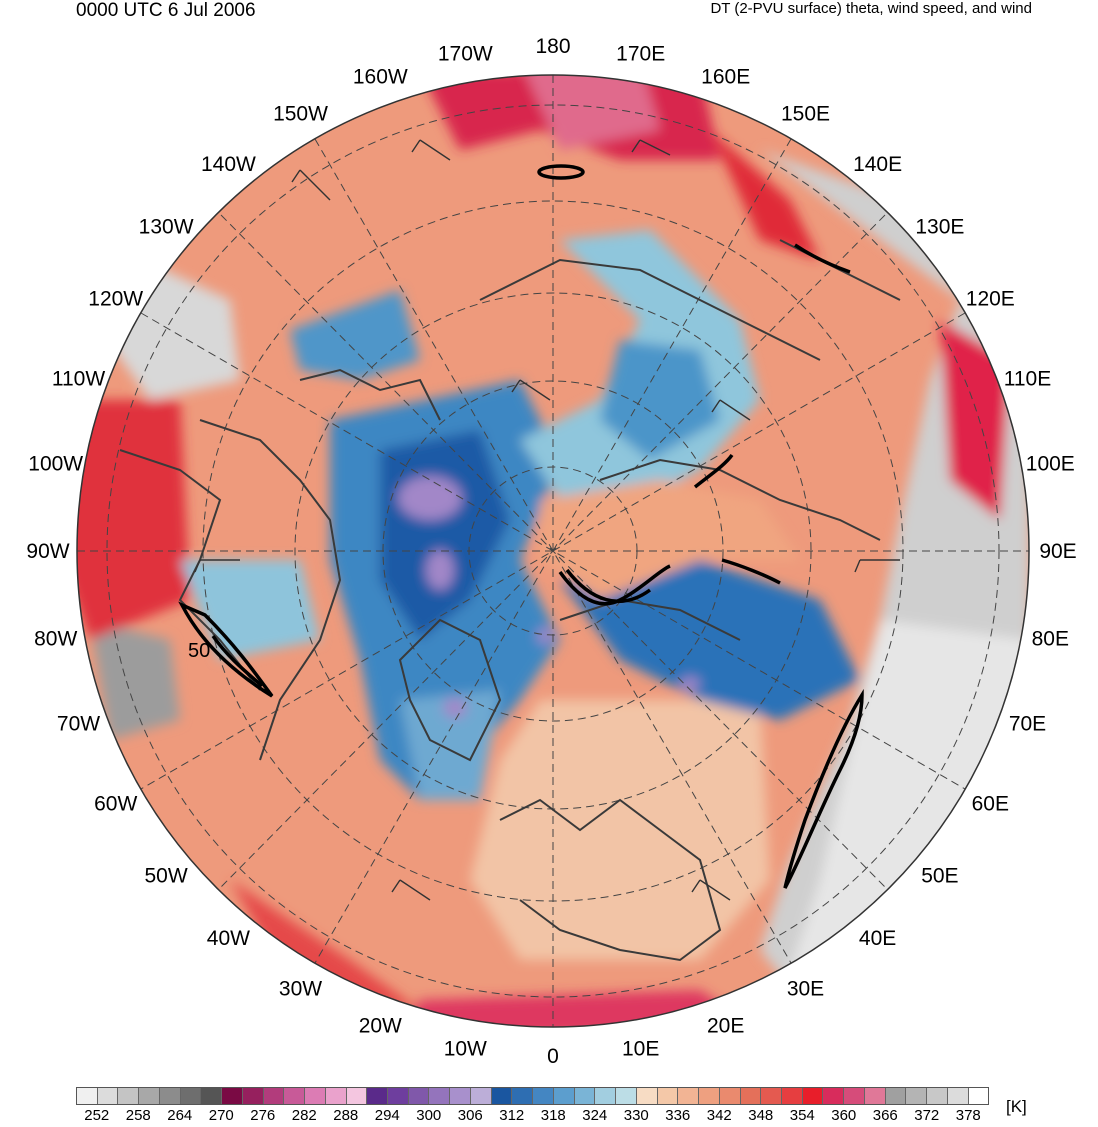 The width and height of the screenshot is (1098, 1127). I want to click on longitude-label: 20E, so click(725, 1026).